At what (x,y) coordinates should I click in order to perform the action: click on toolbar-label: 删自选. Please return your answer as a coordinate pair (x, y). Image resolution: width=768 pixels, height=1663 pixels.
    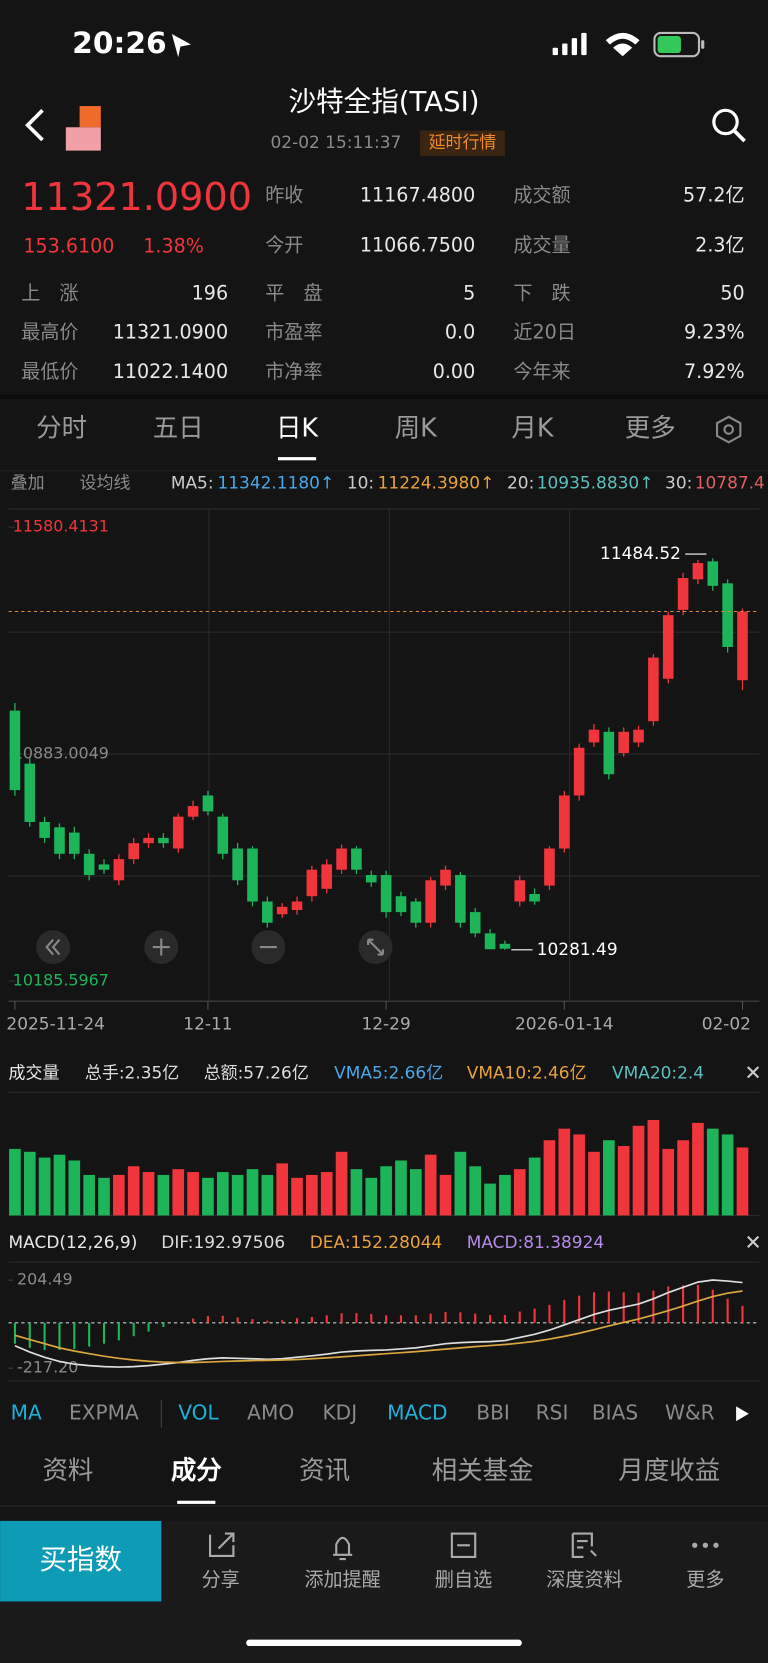
    Looking at the image, I should click on (463, 1579).